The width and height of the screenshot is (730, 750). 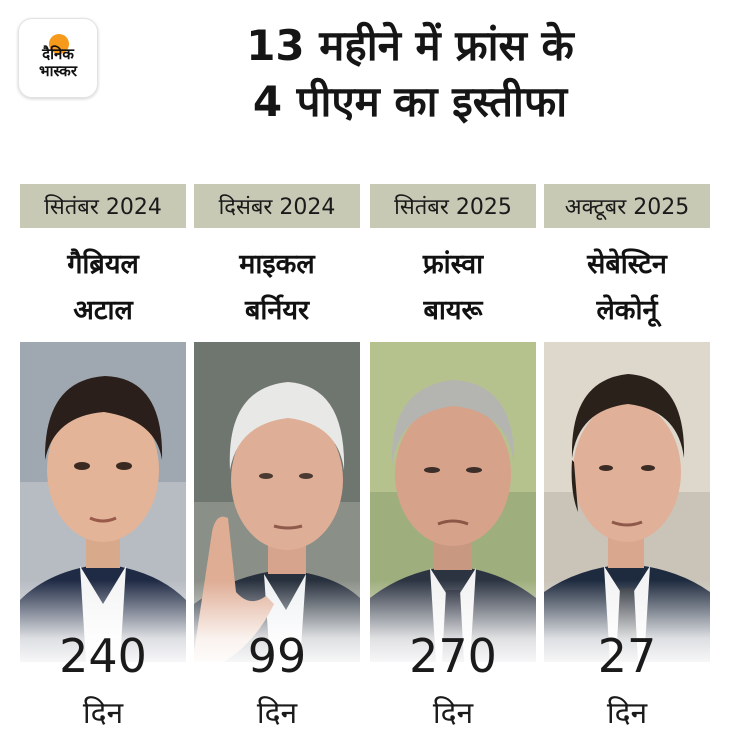 I want to click on pm-portrait-attal, so click(x=103, y=502).